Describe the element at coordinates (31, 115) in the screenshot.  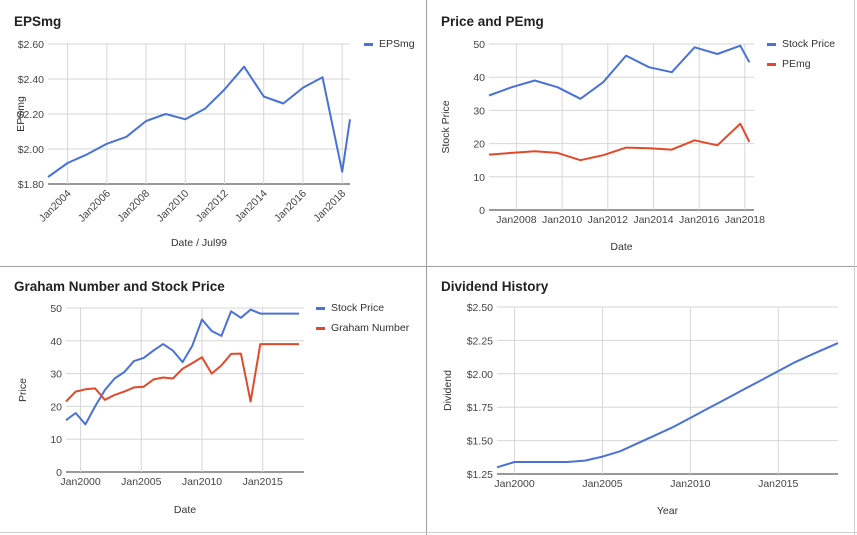
I see `y-tick-label: $2.20` at that location.